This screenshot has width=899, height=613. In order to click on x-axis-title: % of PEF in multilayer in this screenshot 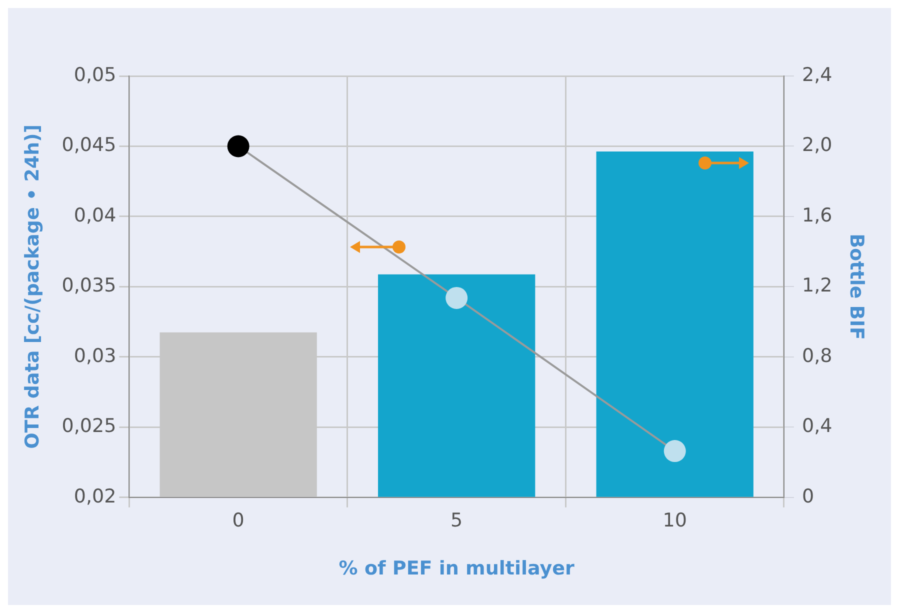, I will do `click(456, 569)`.